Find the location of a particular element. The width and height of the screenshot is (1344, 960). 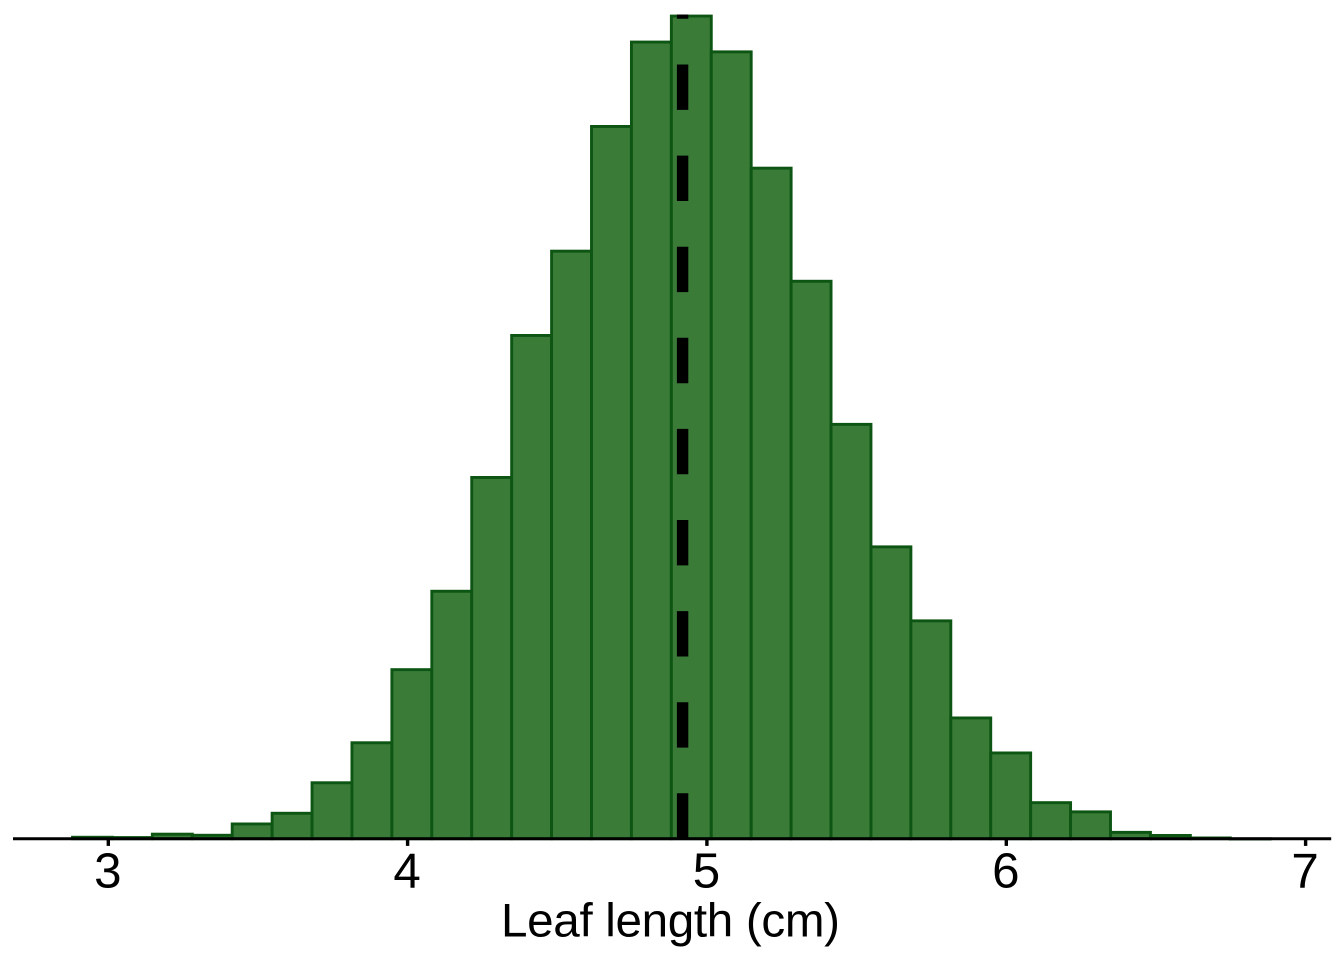

svg-text: Leaf length (cm) is located at coordinates (670, 921).